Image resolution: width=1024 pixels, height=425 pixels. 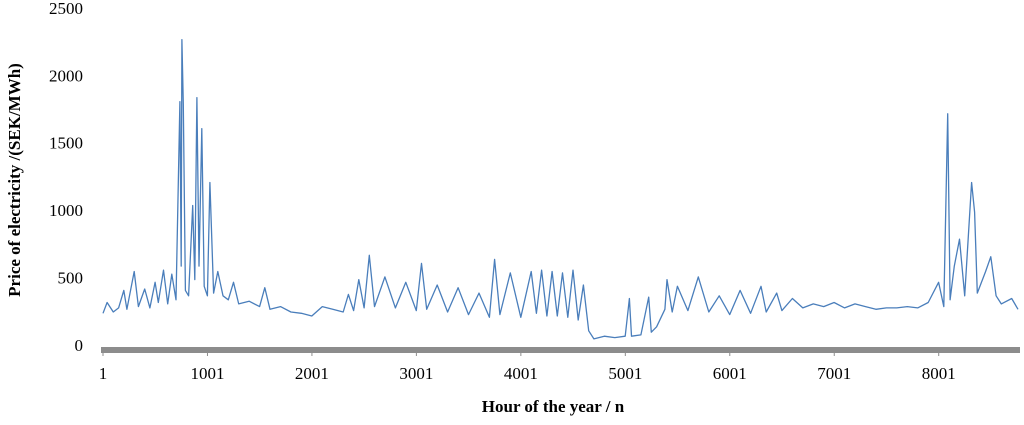 I want to click on y-tick-label: 2000, so click(x=66, y=75).